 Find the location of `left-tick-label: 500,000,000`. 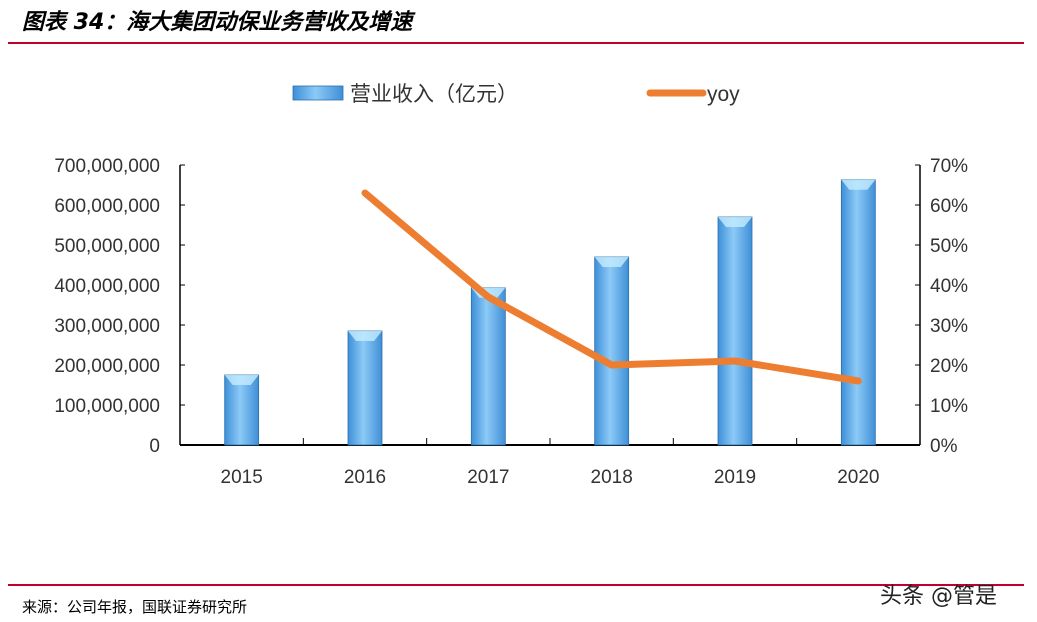

left-tick-label: 500,000,000 is located at coordinates (107, 246).